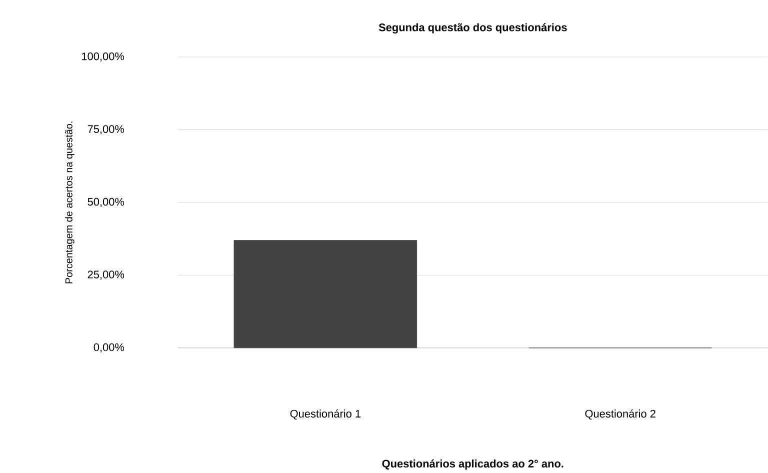 This screenshot has height=473, width=768. Describe the element at coordinates (109, 347) in the screenshot. I see `y-tick-label: 0,00%` at that location.